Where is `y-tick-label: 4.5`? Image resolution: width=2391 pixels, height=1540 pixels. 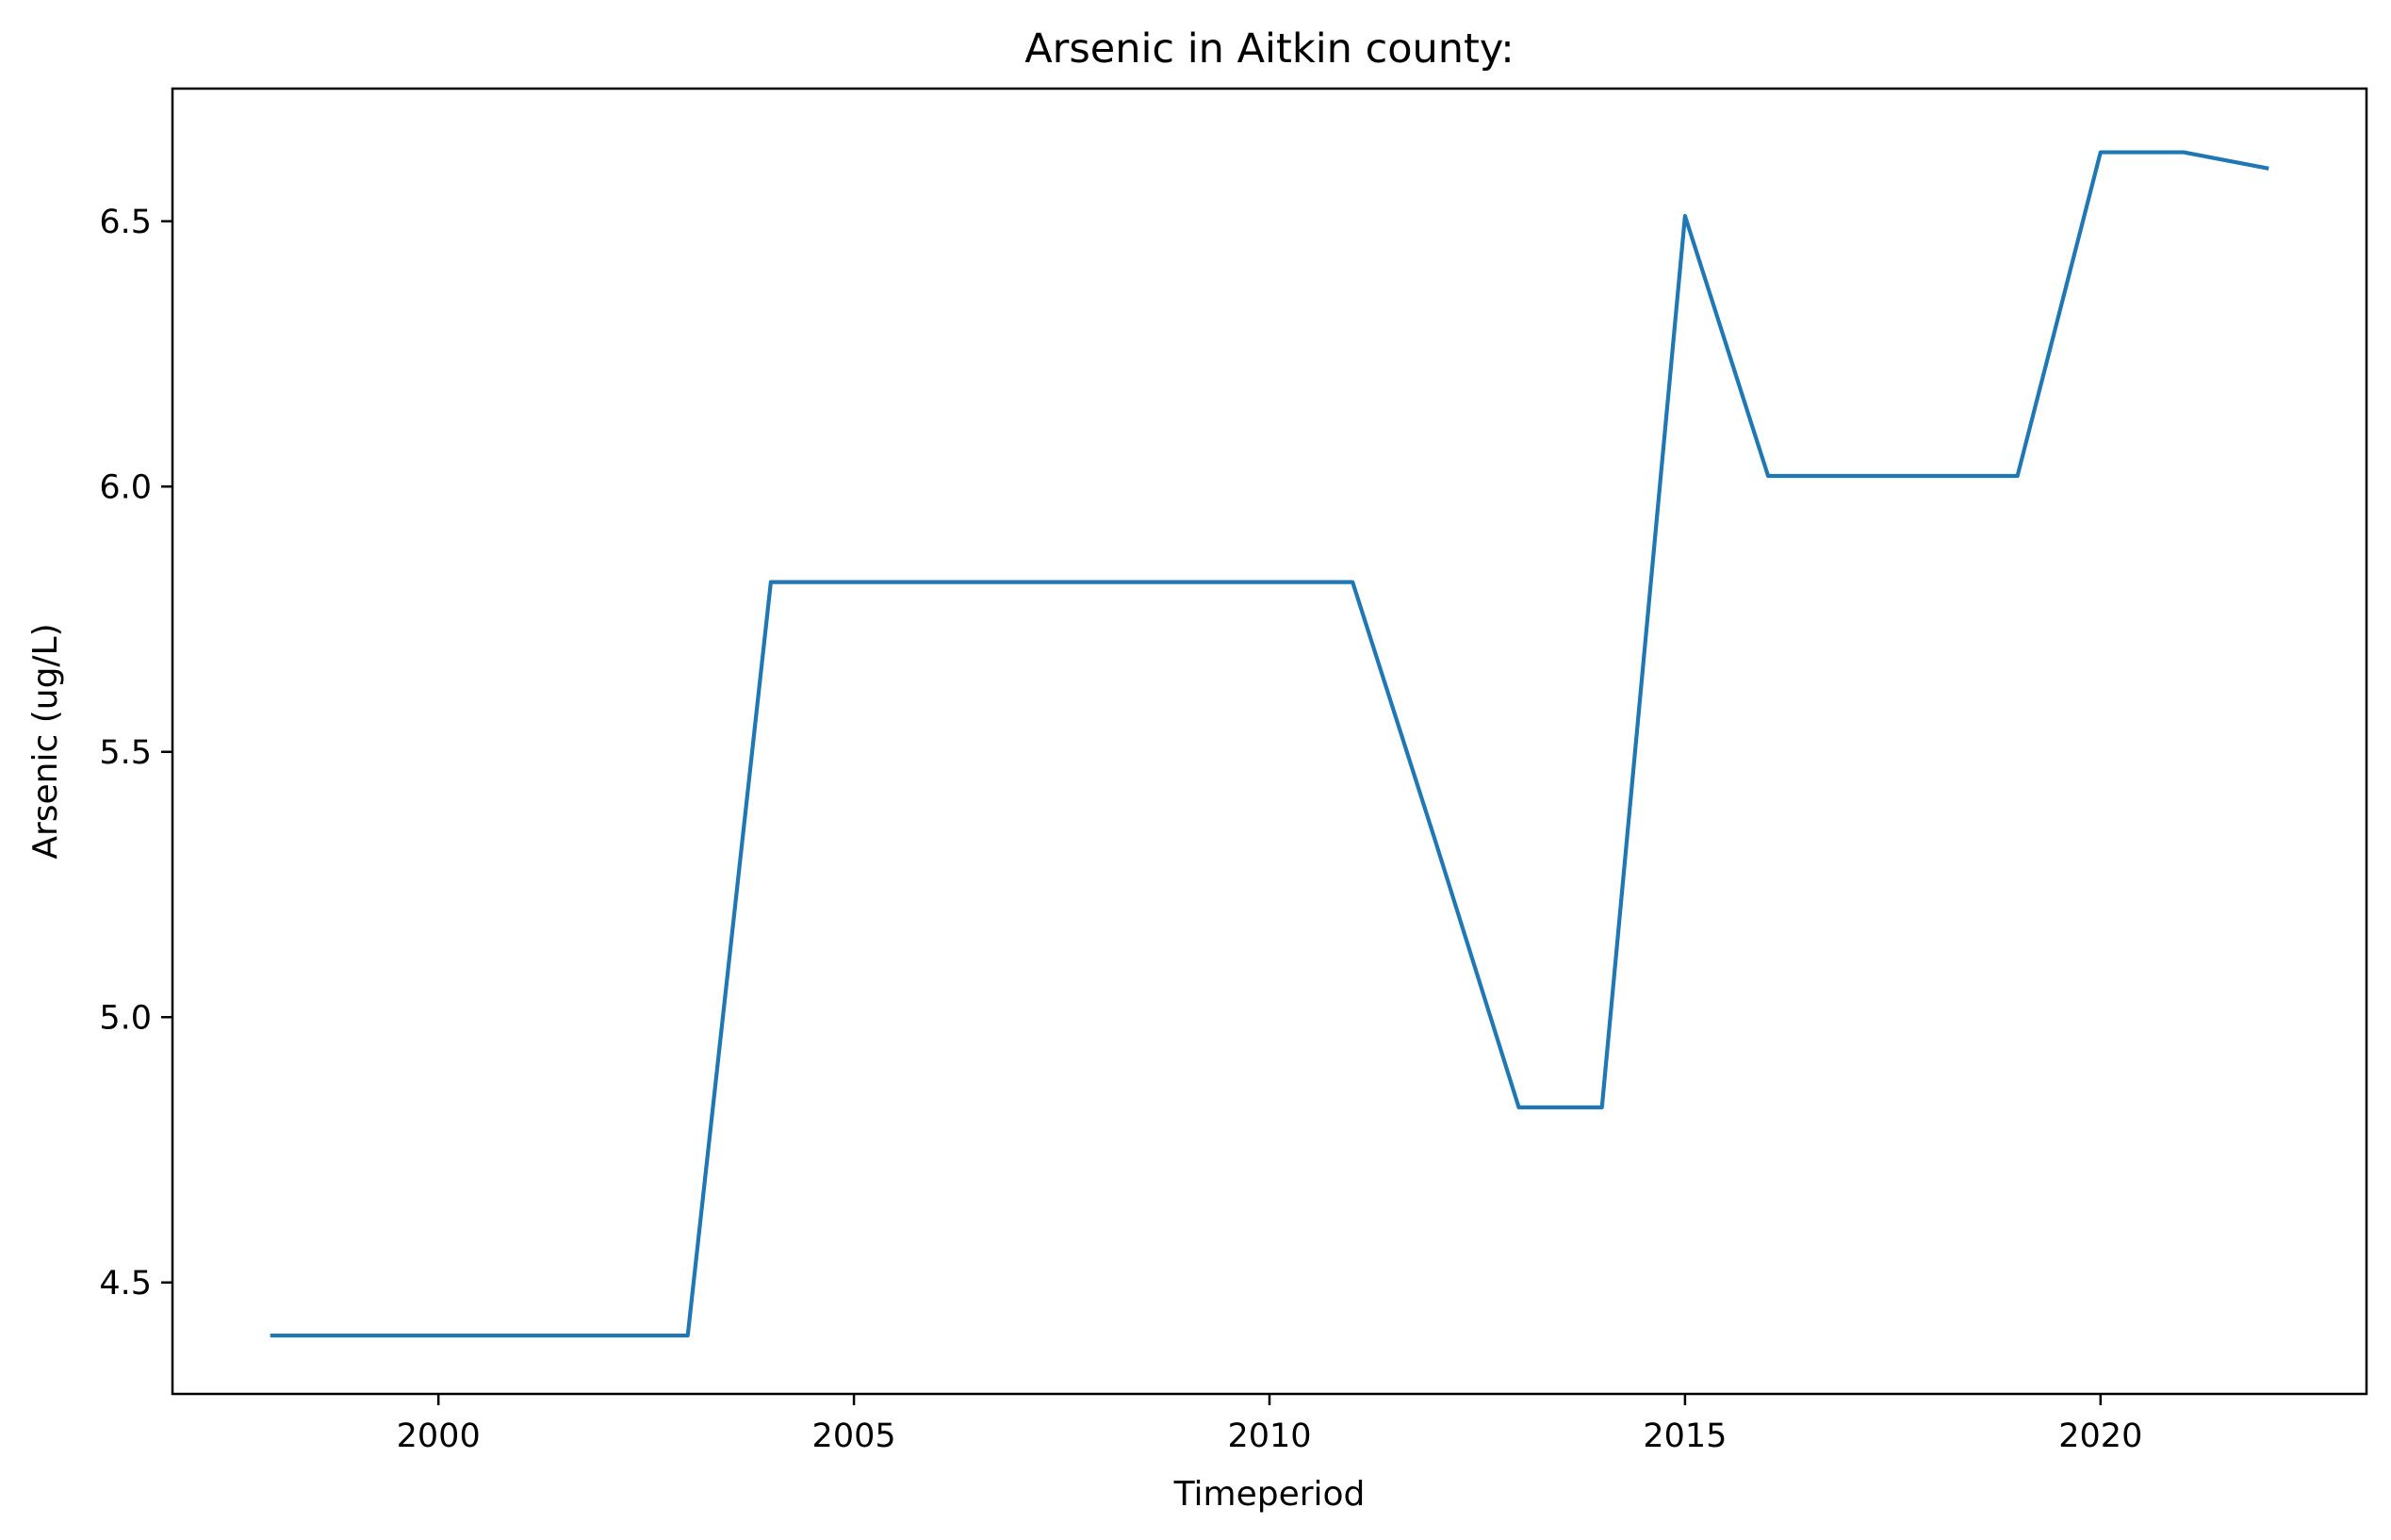
y-tick-label: 4.5 is located at coordinates (126, 1283).